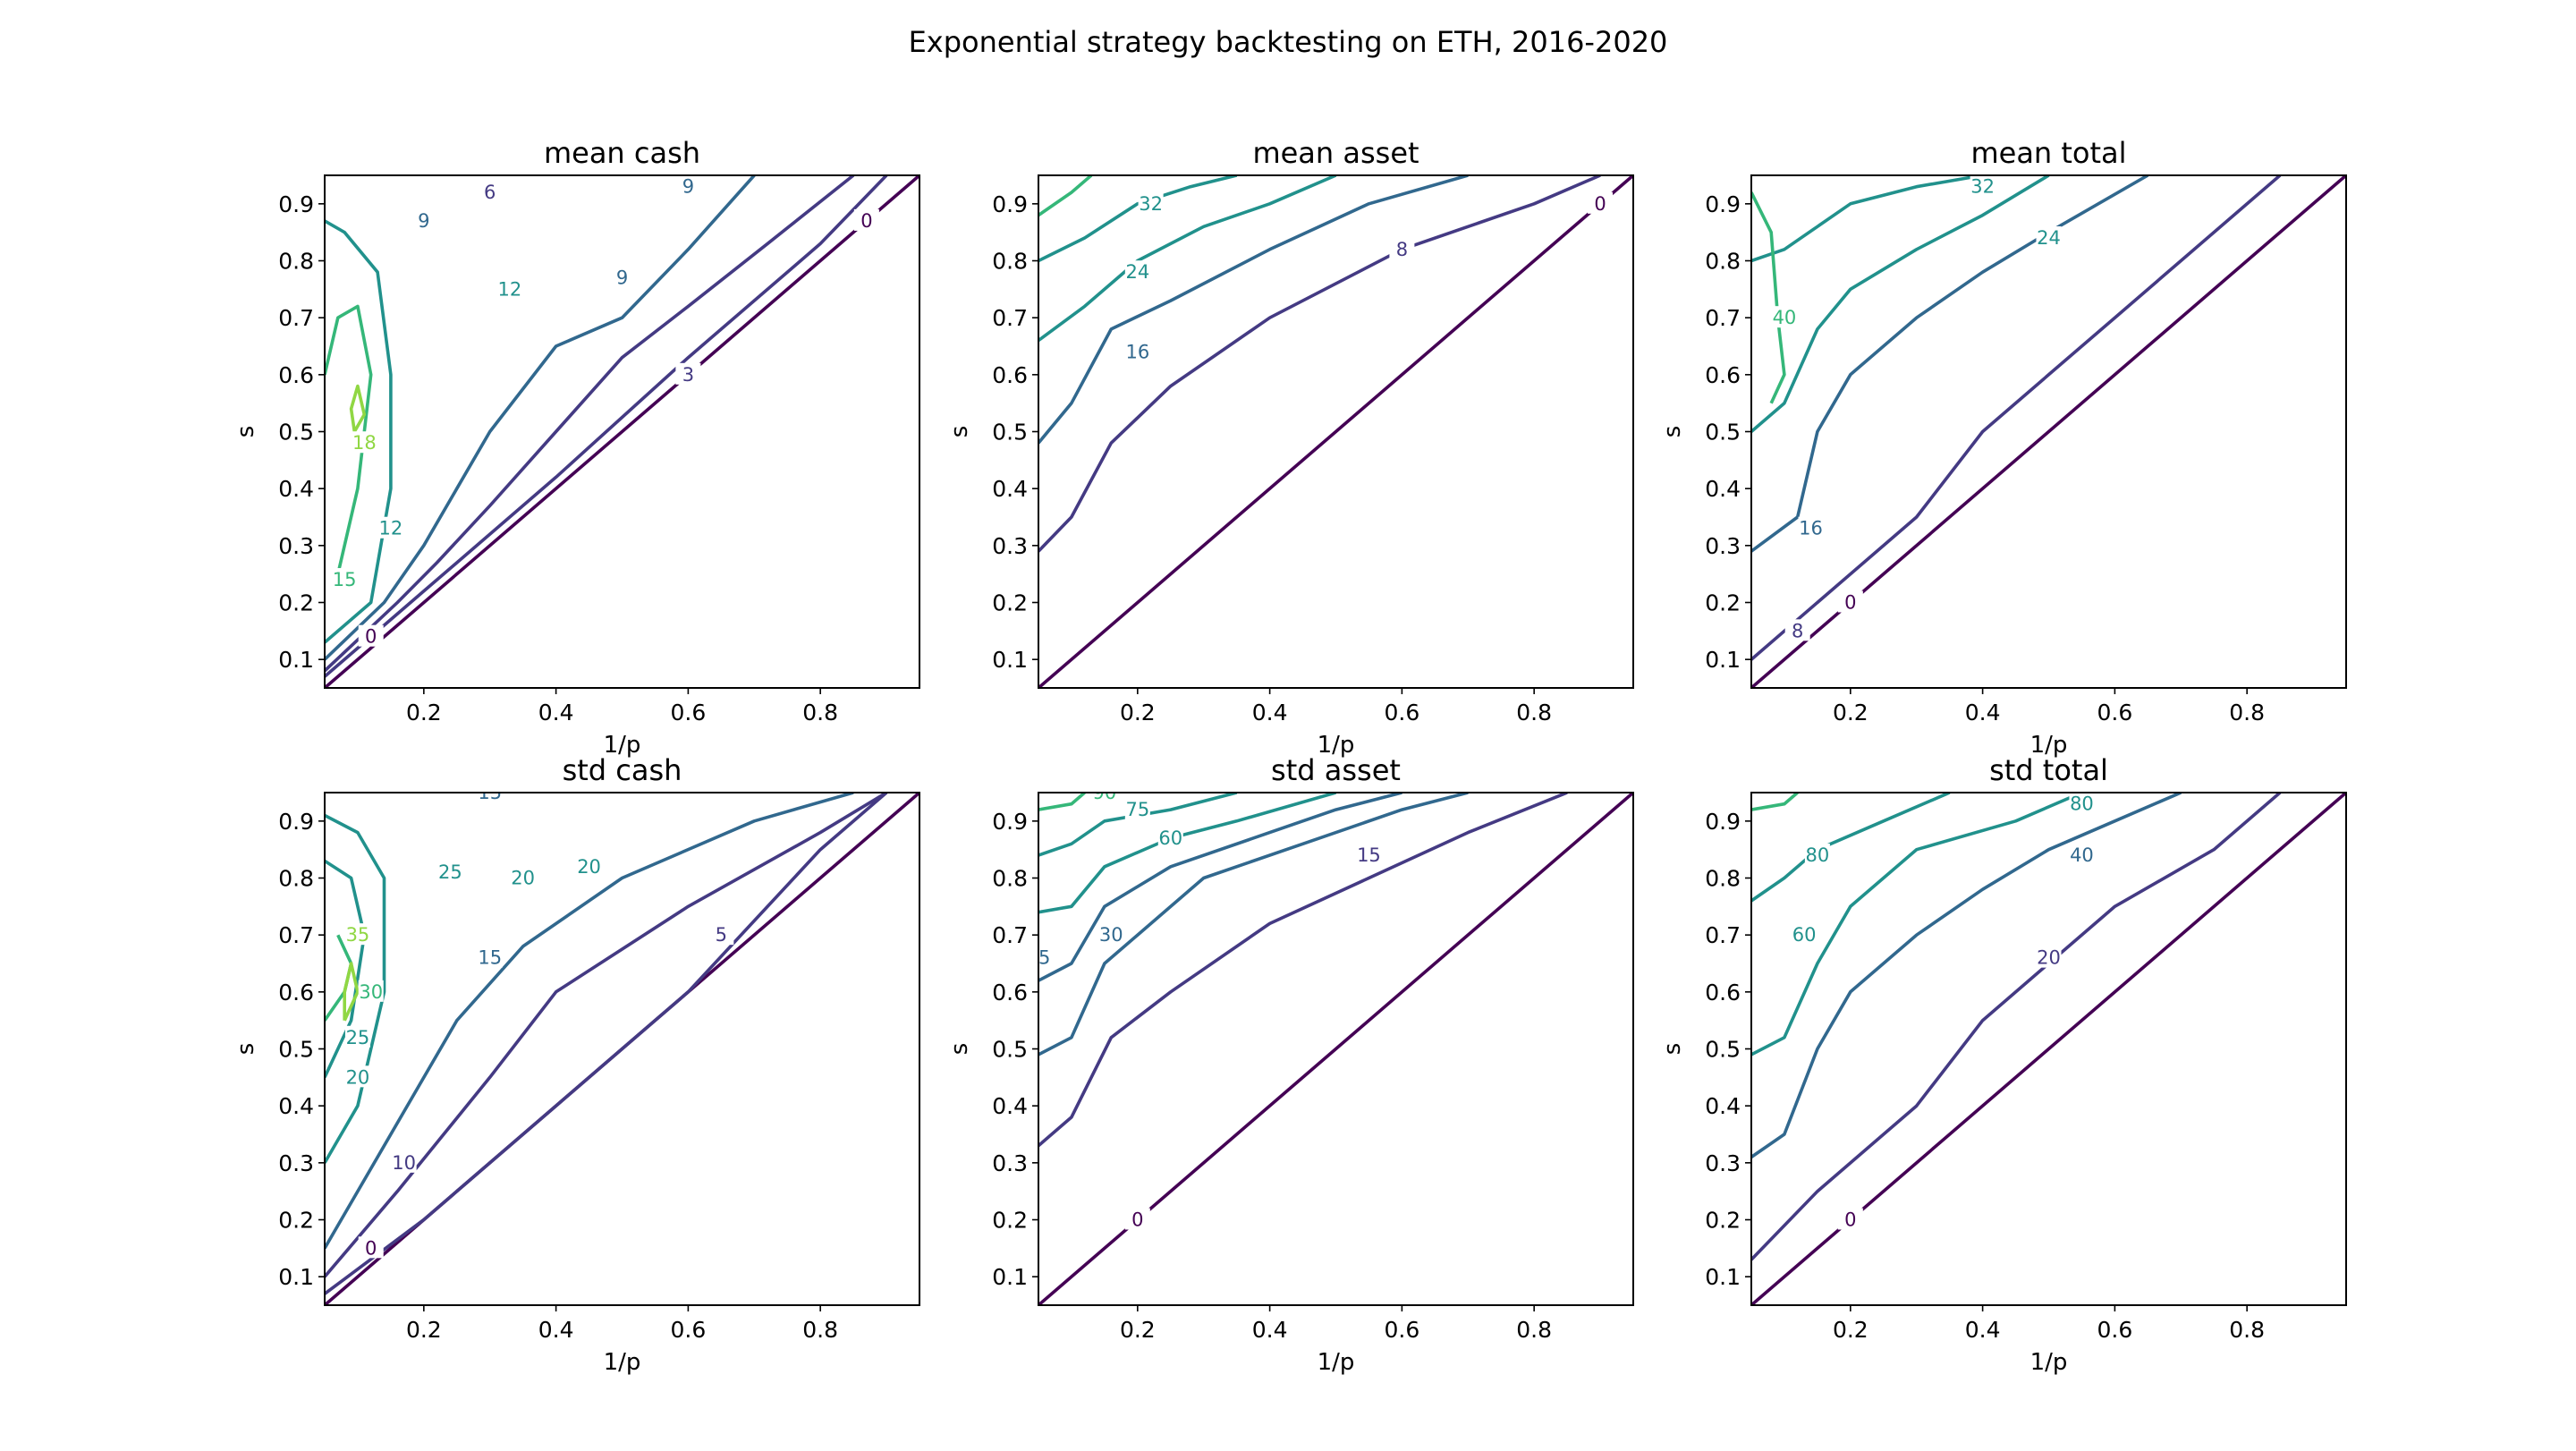 The image size is (2576, 1451). I want to click on contour-label: 18, so click(364, 443).